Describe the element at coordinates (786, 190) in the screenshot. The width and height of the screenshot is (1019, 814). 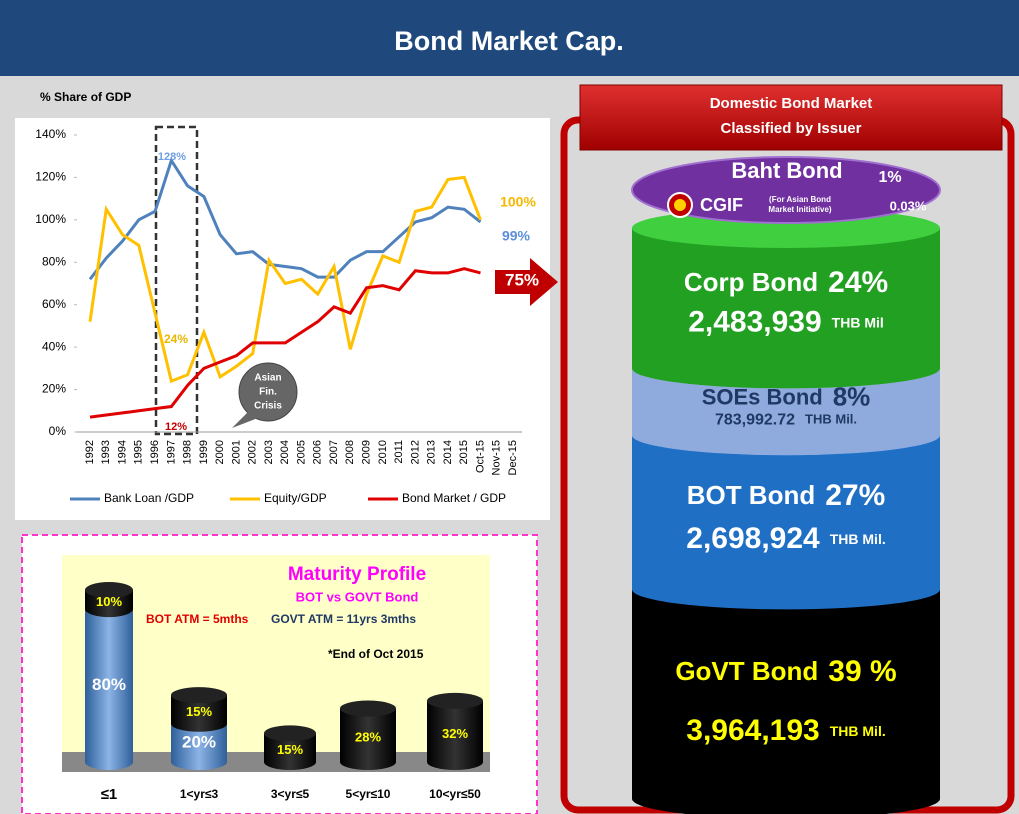
I see `top-disk` at that location.